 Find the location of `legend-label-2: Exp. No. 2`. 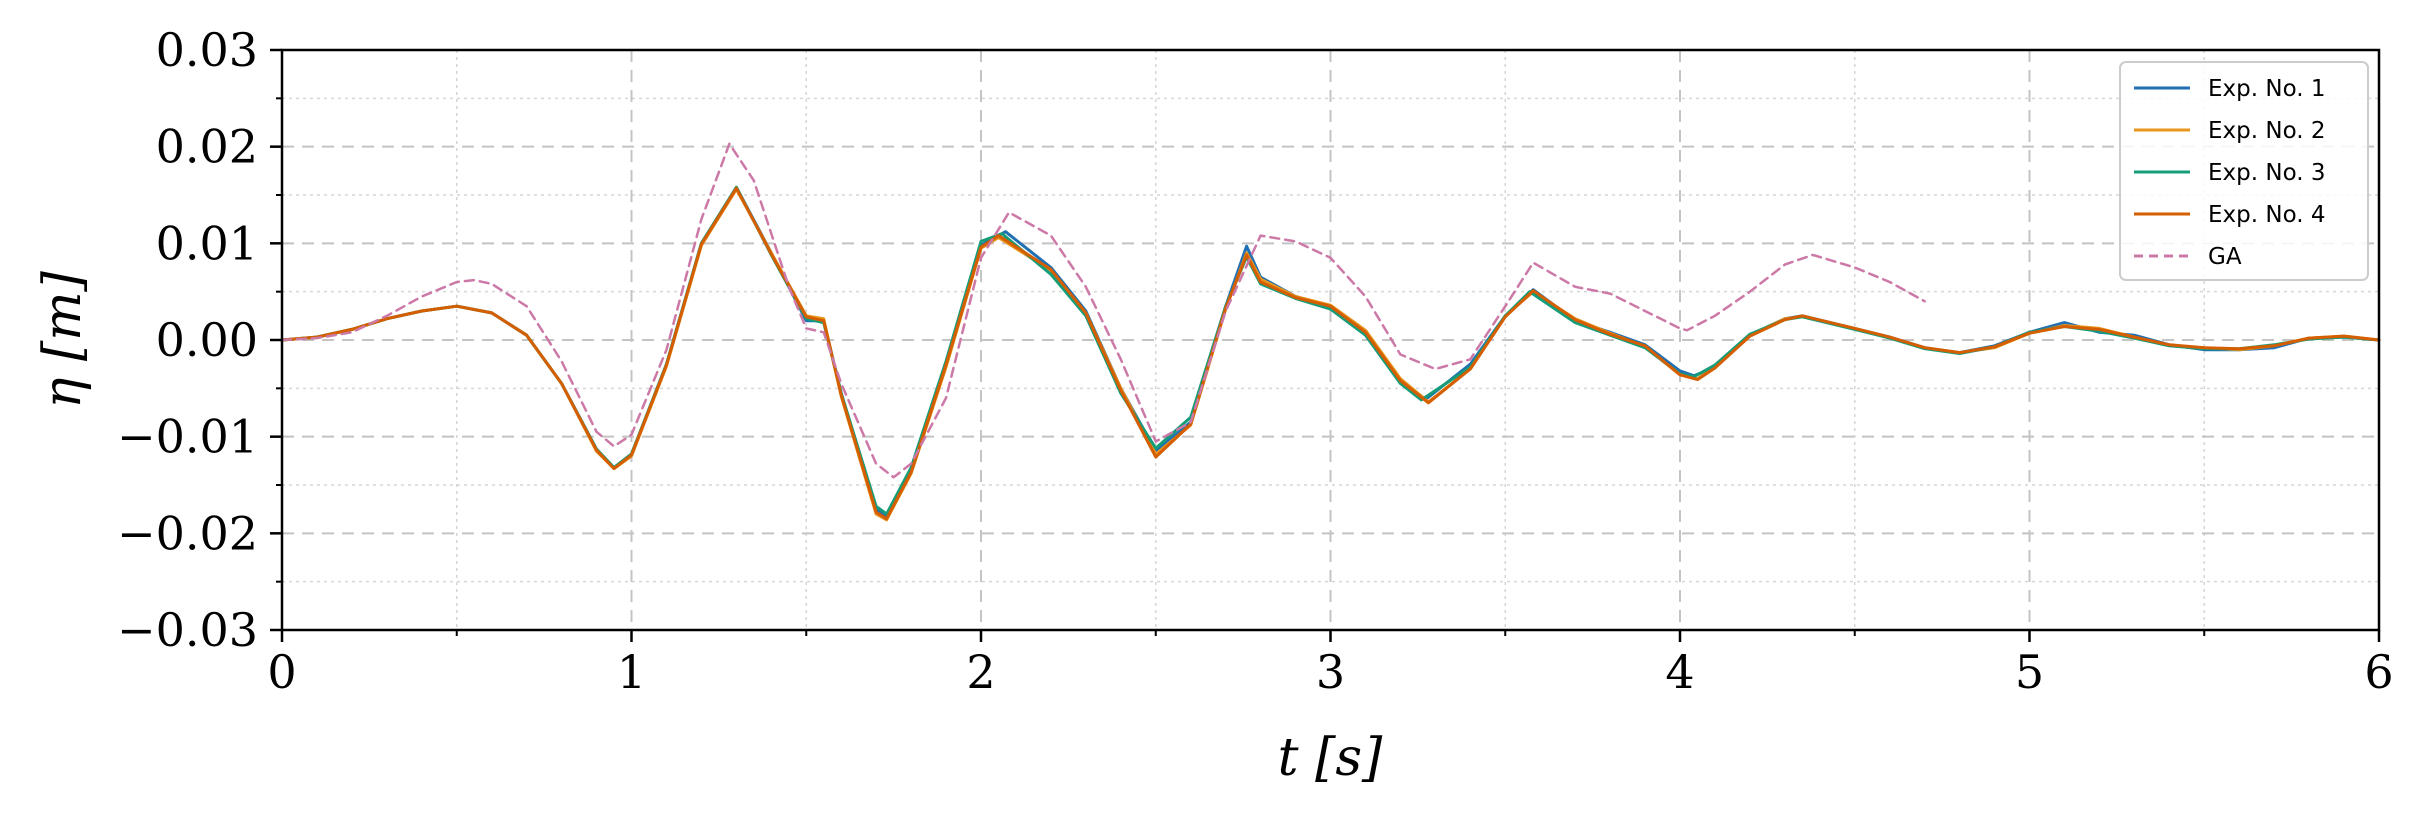

legend-label-2: Exp. No. 2 is located at coordinates (2267, 131).